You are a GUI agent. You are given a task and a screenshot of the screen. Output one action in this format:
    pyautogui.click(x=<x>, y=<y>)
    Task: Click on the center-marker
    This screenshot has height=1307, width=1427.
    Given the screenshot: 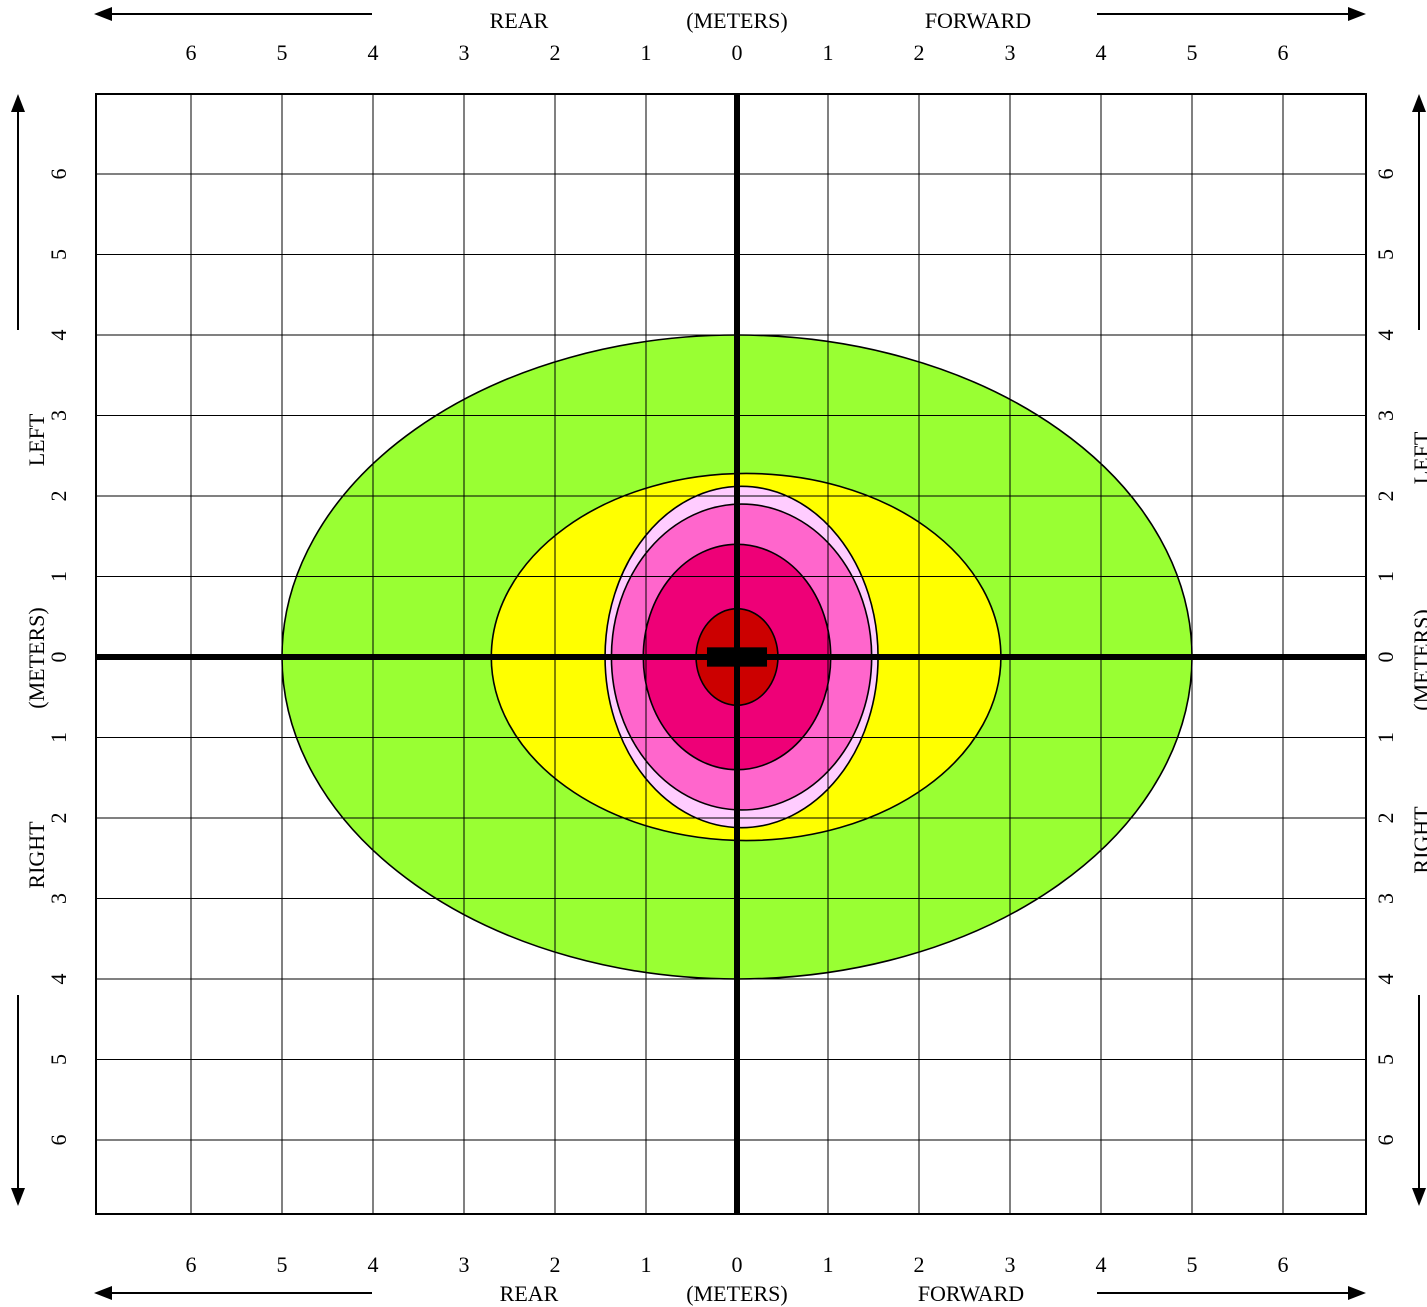 What is the action you would take?
    pyautogui.click(x=737, y=657)
    